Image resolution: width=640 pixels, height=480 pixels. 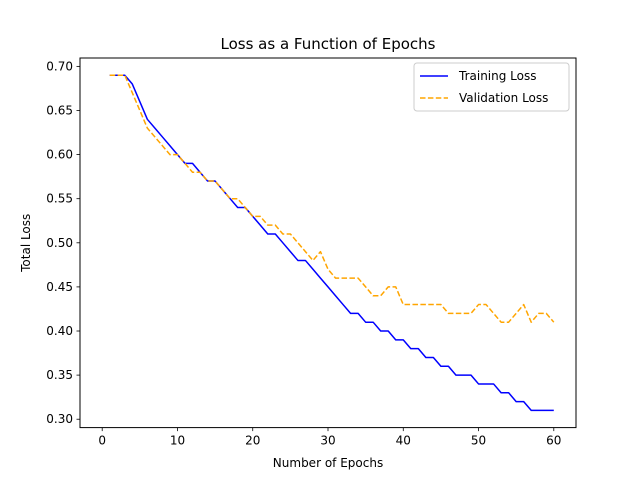 I want to click on chart-title: Loss as a Function of Epochs, so click(x=328, y=44).